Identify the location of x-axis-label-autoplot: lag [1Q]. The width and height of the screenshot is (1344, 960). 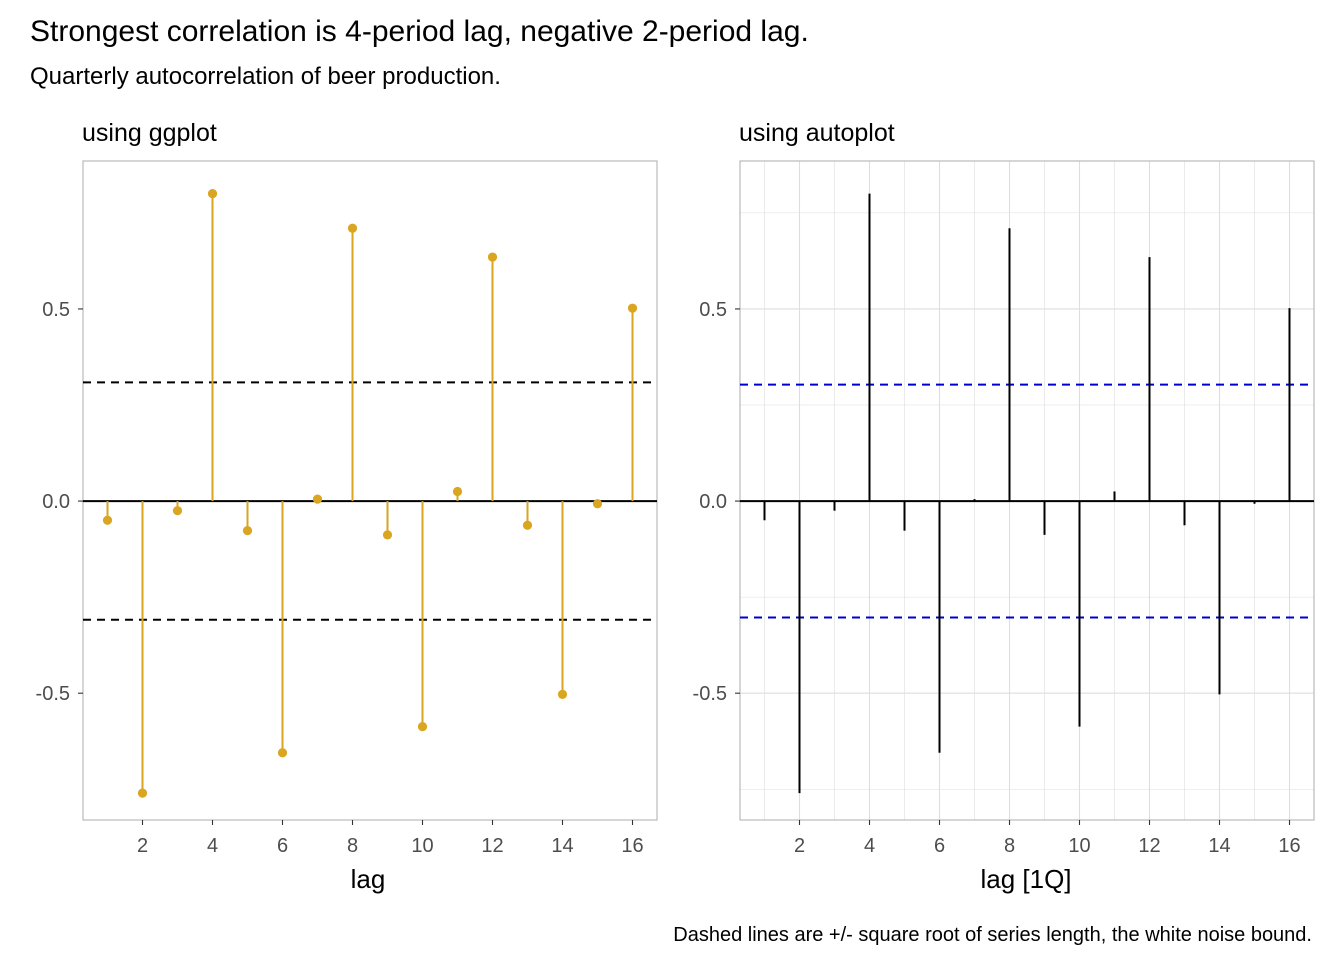
(1025, 879).